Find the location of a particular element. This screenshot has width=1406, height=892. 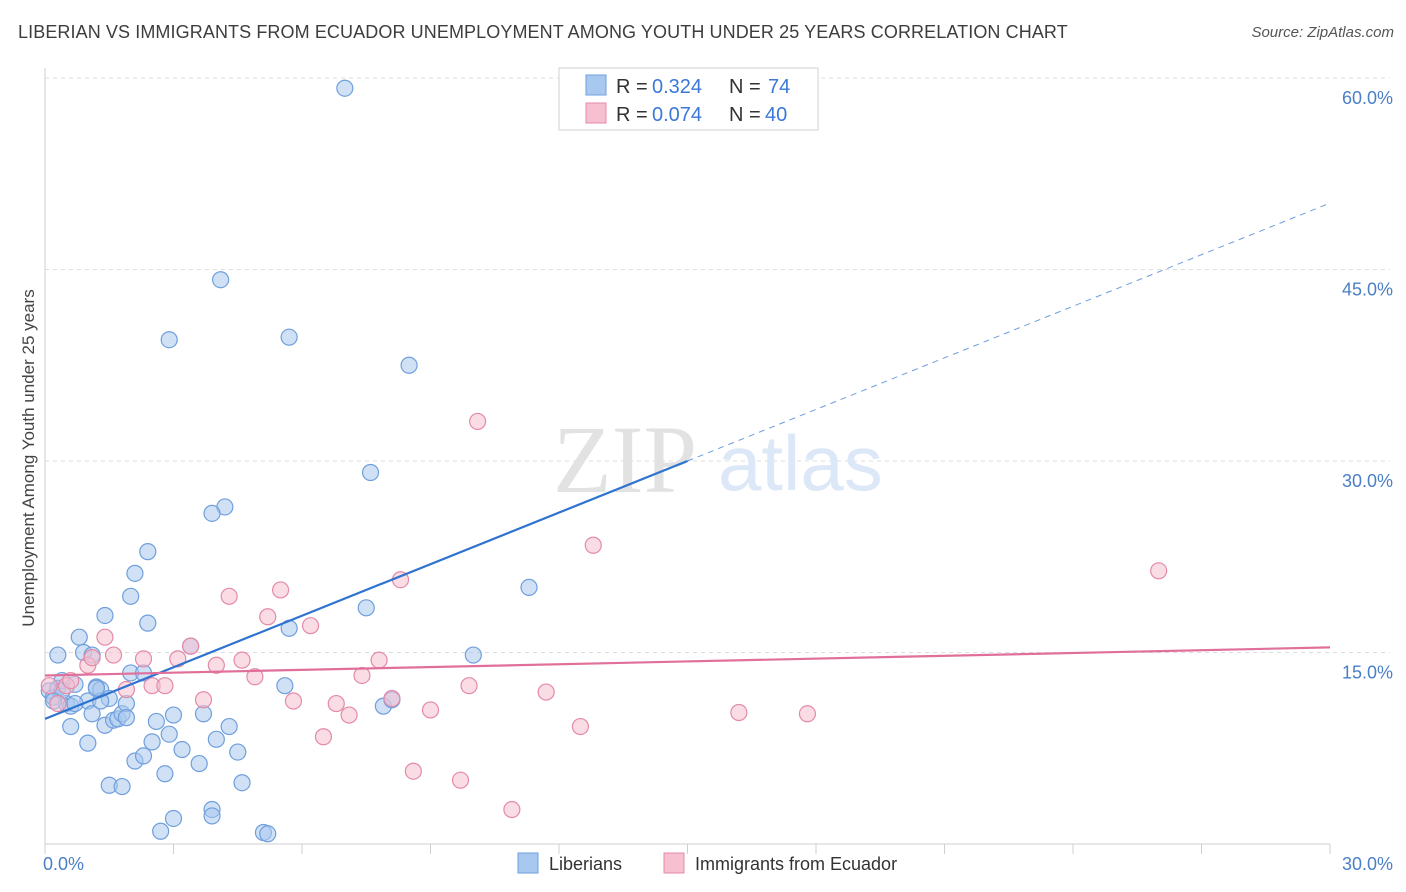

liberians-trend-line is located at coordinates (366, 589).